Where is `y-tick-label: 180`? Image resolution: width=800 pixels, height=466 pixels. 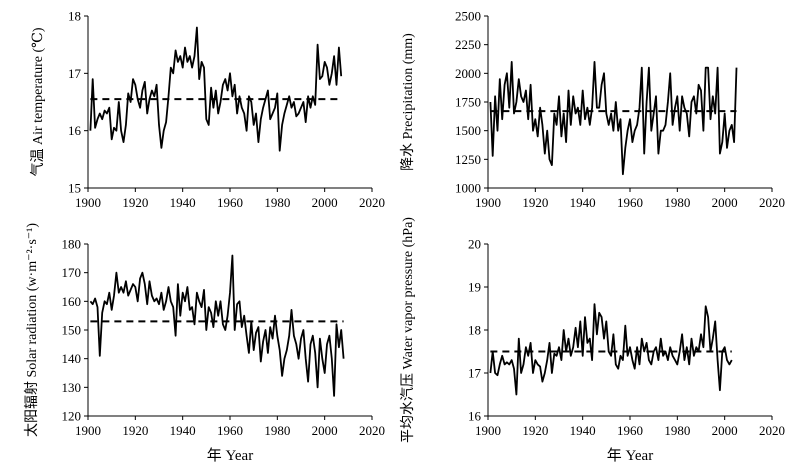 y-tick-label: 180 is located at coordinates (72, 244).